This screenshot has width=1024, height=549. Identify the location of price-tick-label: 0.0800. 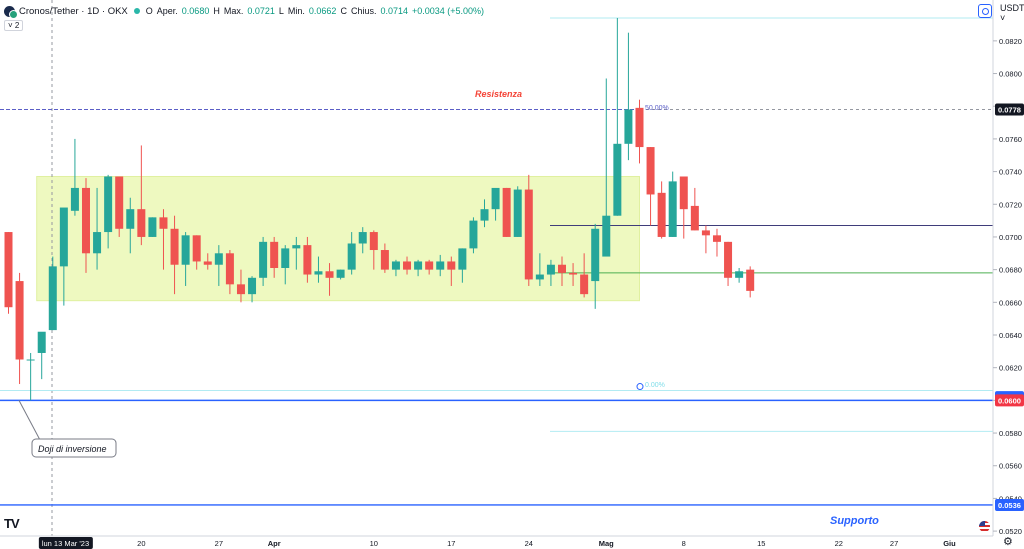
(1010, 74).